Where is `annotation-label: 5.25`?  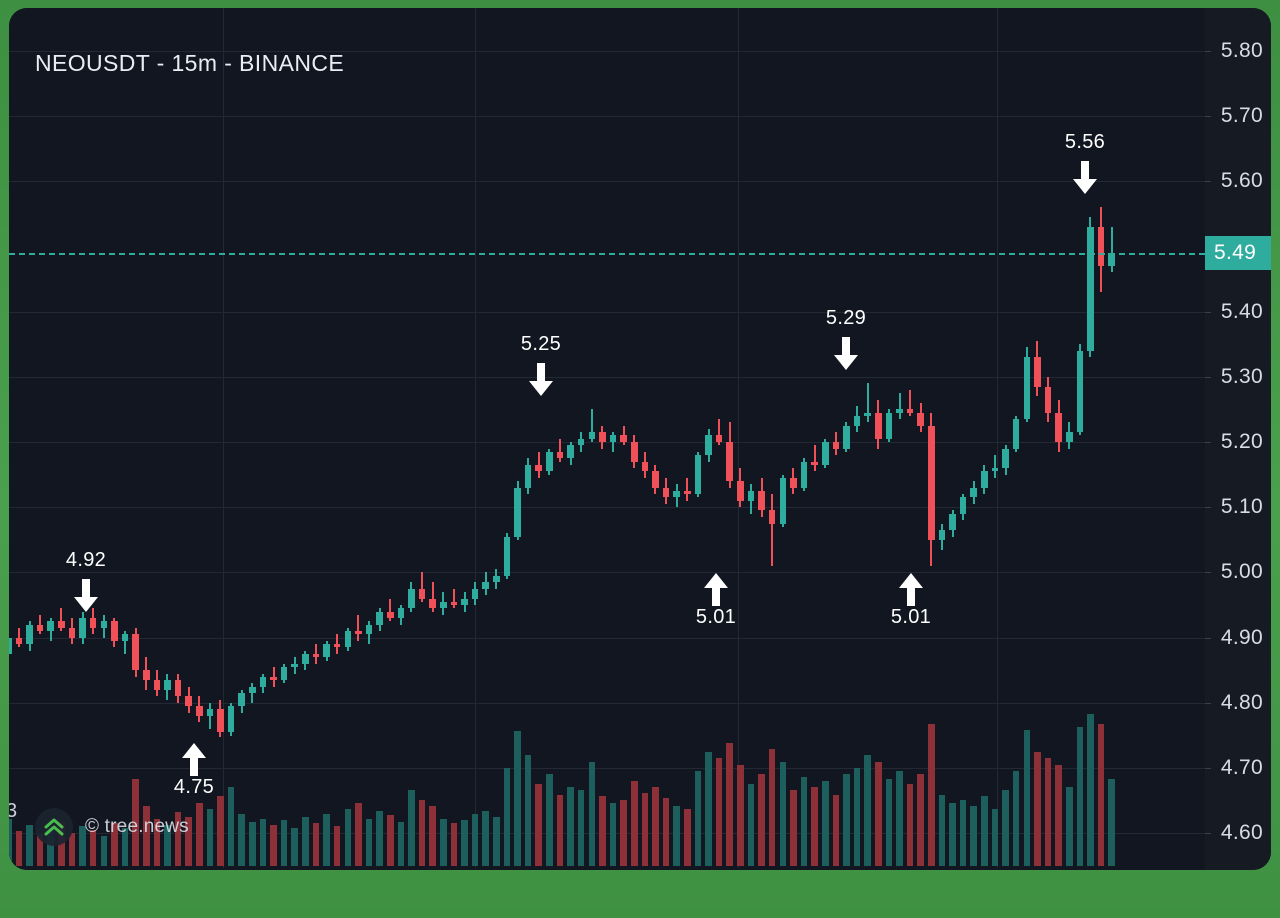 annotation-label: 5.25 is located at coordinates (541, 344).